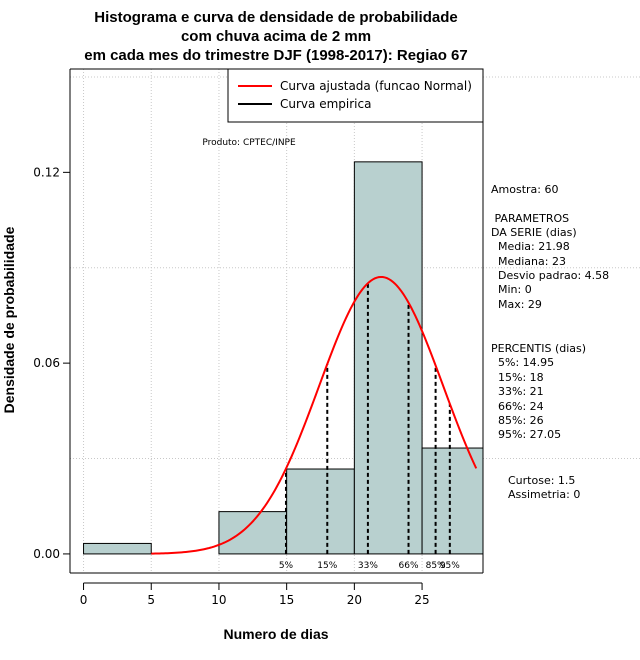 The width and height of the screenshot is (640, 660). What do you see at coordinates (541, 480) in the screenshot?
I see `side-kurtosis: Curtose: 1.5` at bounding box center [541, 480].